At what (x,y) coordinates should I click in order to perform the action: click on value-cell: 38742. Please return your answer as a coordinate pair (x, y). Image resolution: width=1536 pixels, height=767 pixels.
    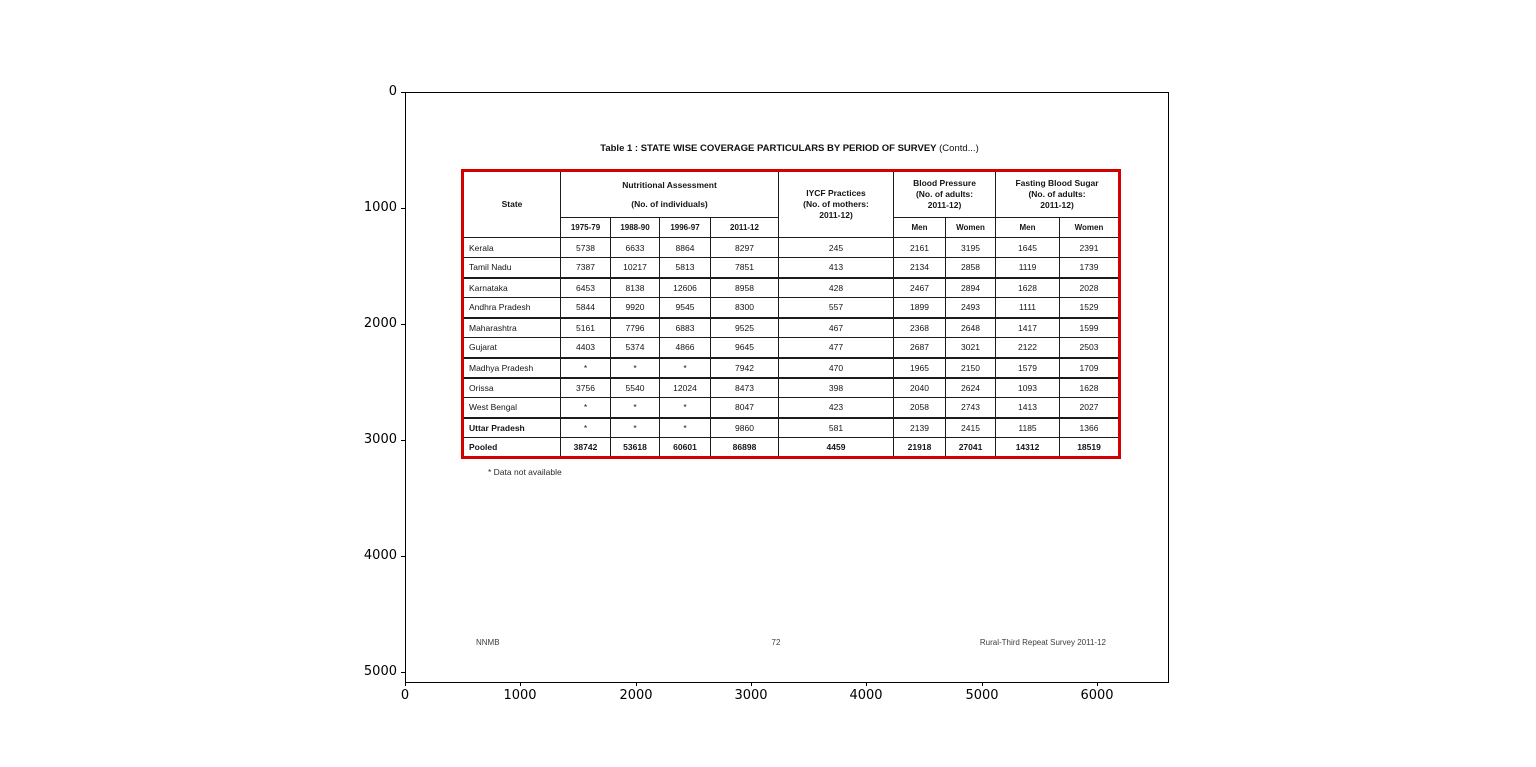
    Looking at the image, I should click on (585, 447).